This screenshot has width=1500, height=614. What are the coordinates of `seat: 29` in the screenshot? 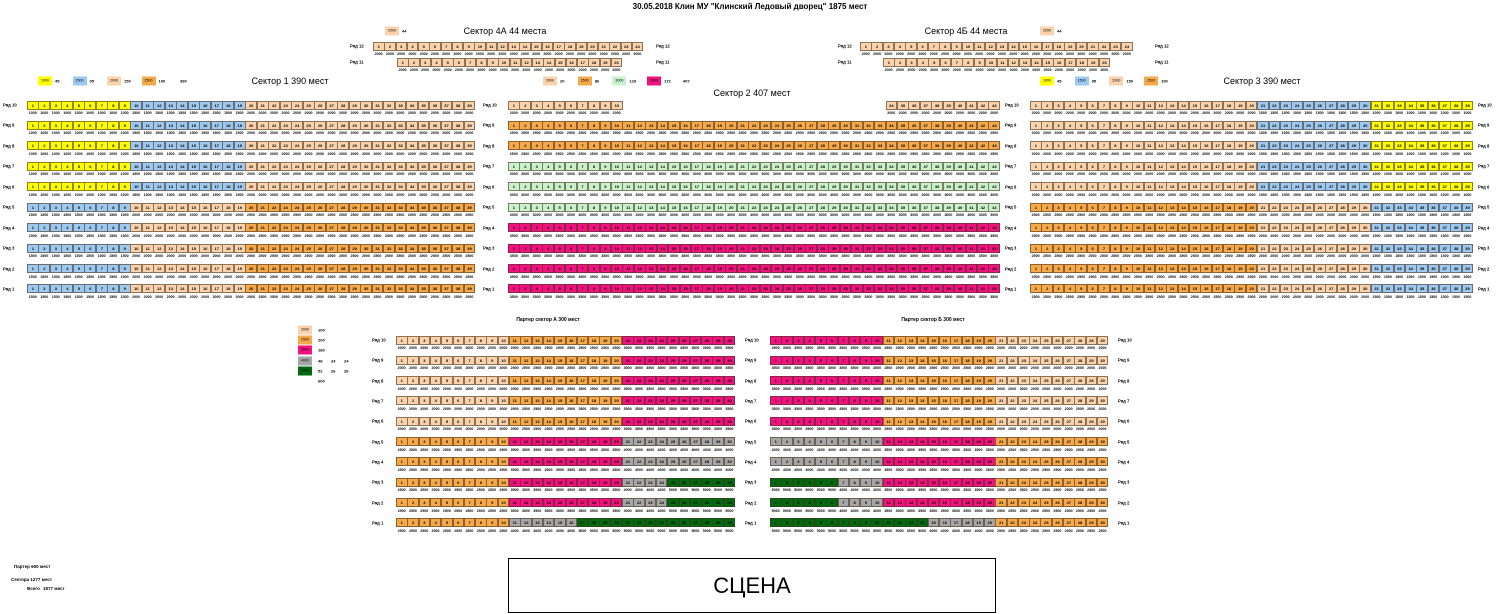 It's located at (354, 146).